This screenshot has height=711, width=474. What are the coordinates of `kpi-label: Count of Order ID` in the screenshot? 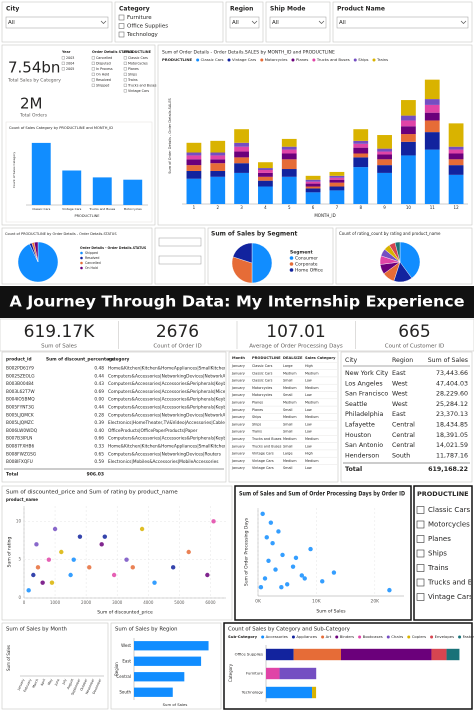 It's located at (177, 347).